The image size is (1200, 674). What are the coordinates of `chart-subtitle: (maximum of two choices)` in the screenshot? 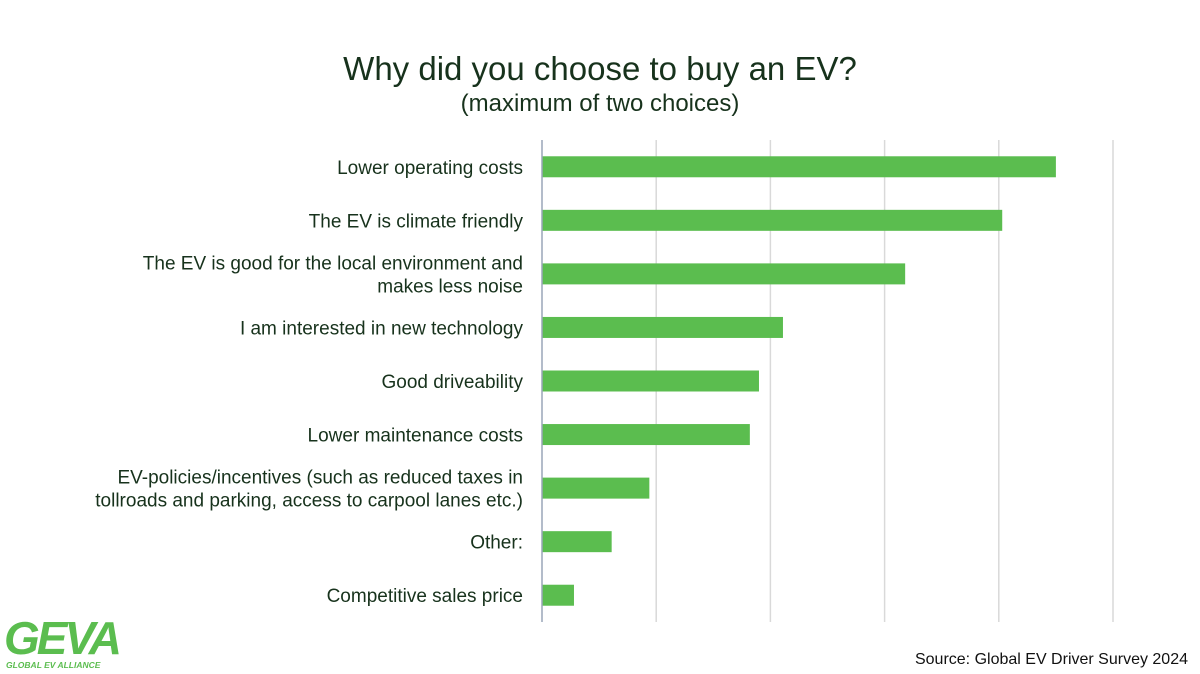 It's located at (600, 103).